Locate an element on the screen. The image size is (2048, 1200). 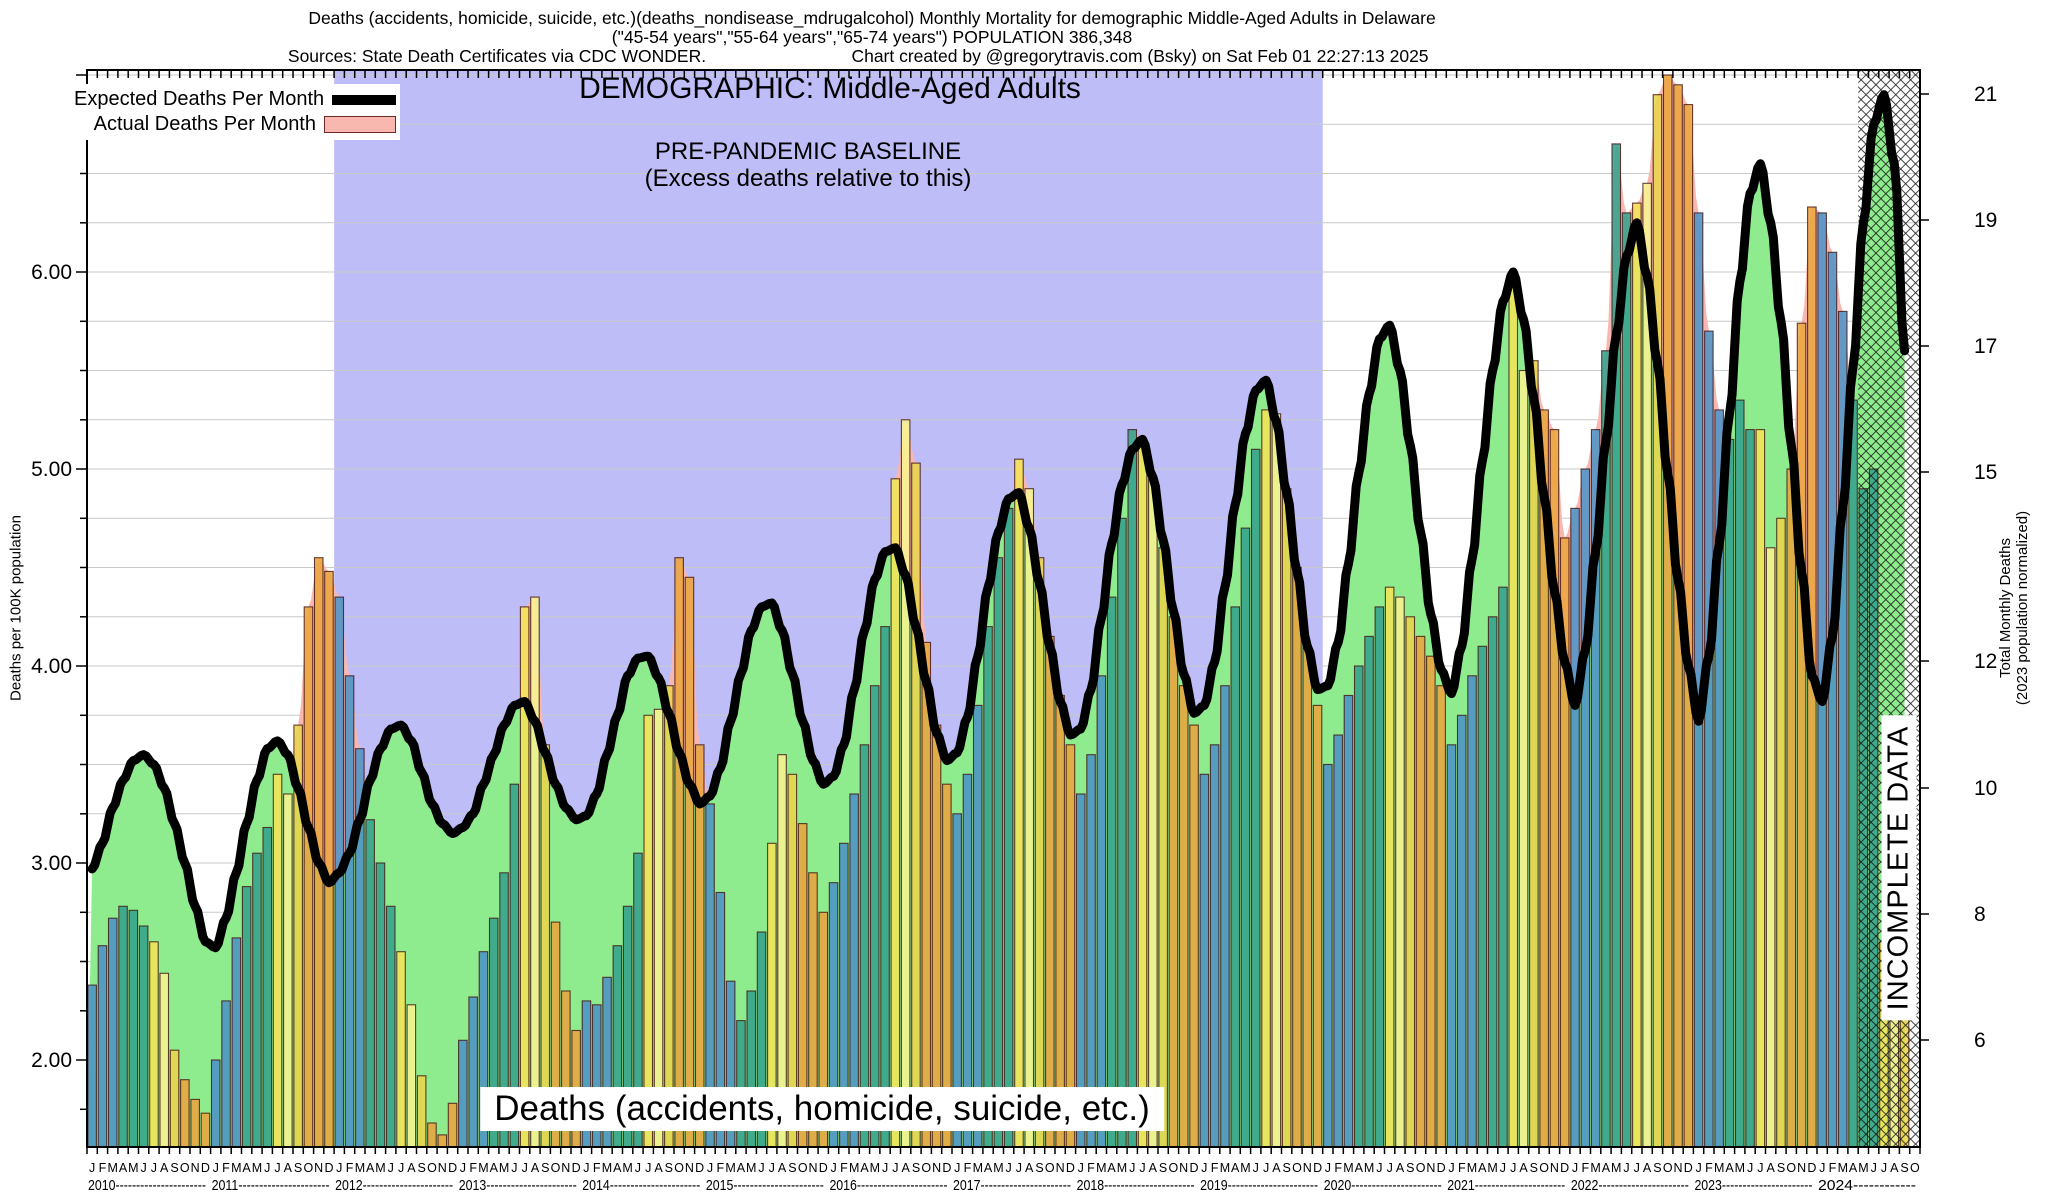
year-label-2010: 2010---------------------- is located at coordinates (147, 1185).